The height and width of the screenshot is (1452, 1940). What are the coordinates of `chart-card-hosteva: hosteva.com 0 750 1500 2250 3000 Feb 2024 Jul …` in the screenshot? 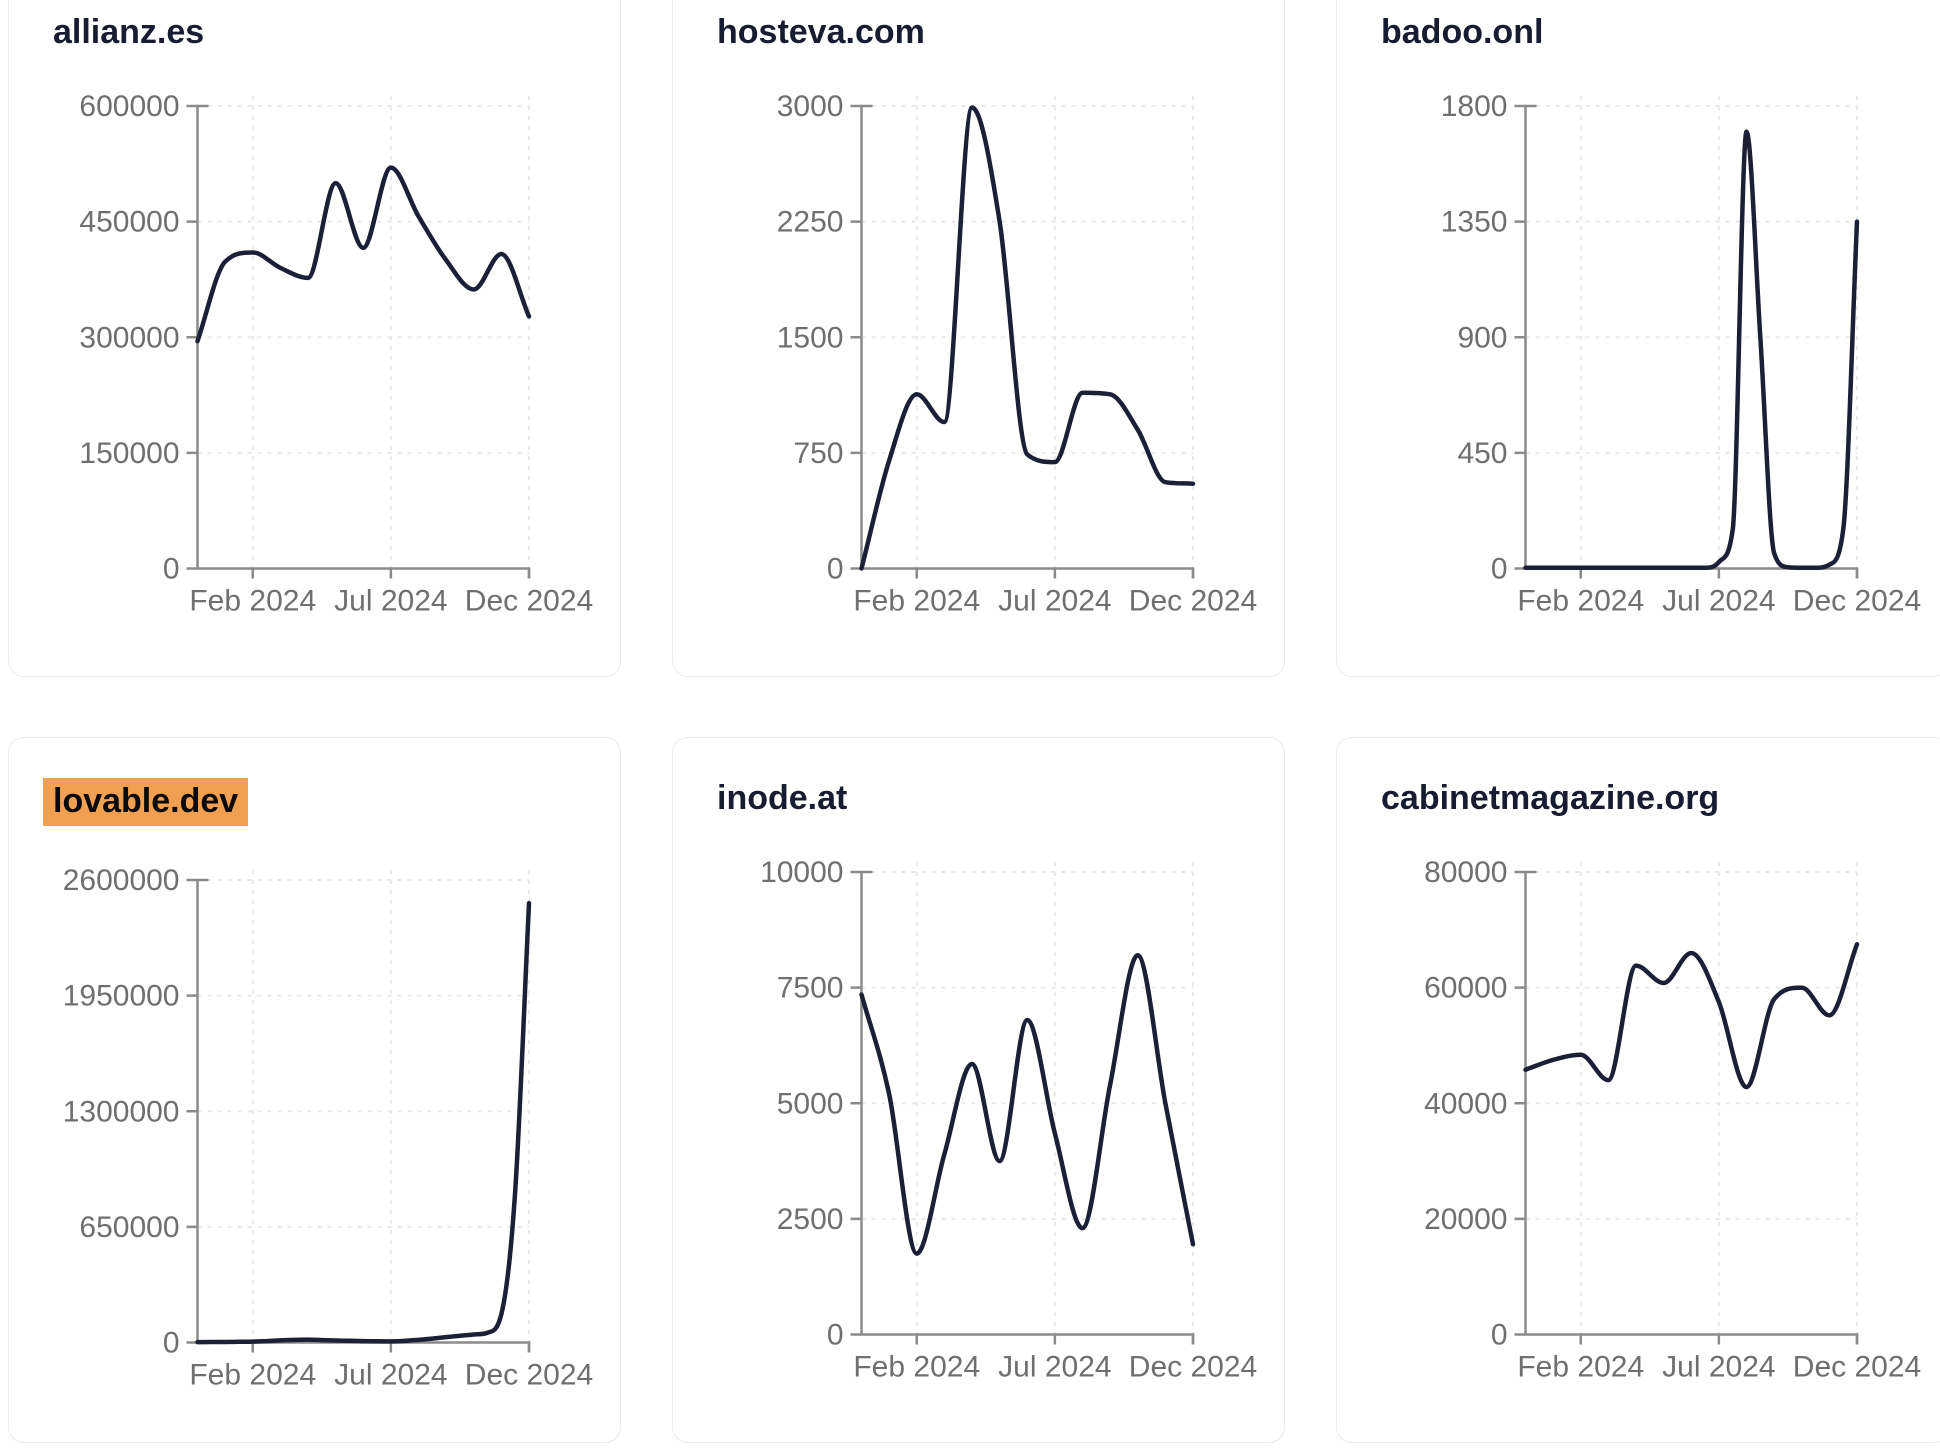 It's located at (978, 338).